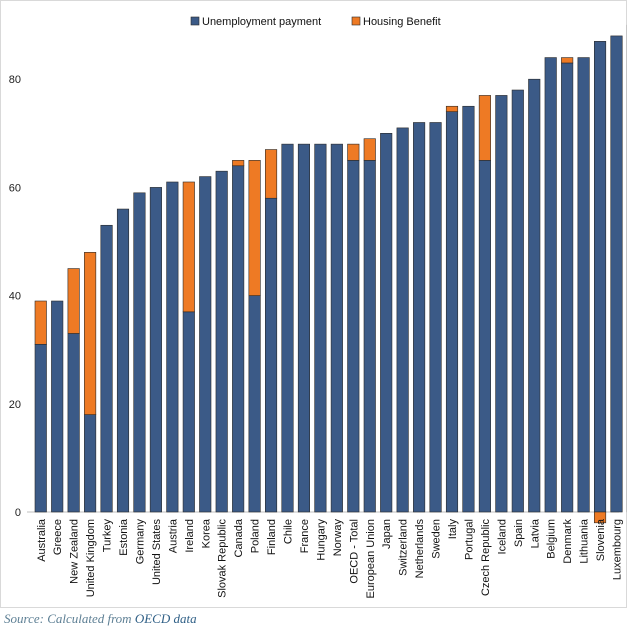 This screenshot has height=627, width=628. What do you see at coordinates (91, 558) in the screenshot?
I see `x-tick-label: United Kingdom` at bounding box center [91, 558].